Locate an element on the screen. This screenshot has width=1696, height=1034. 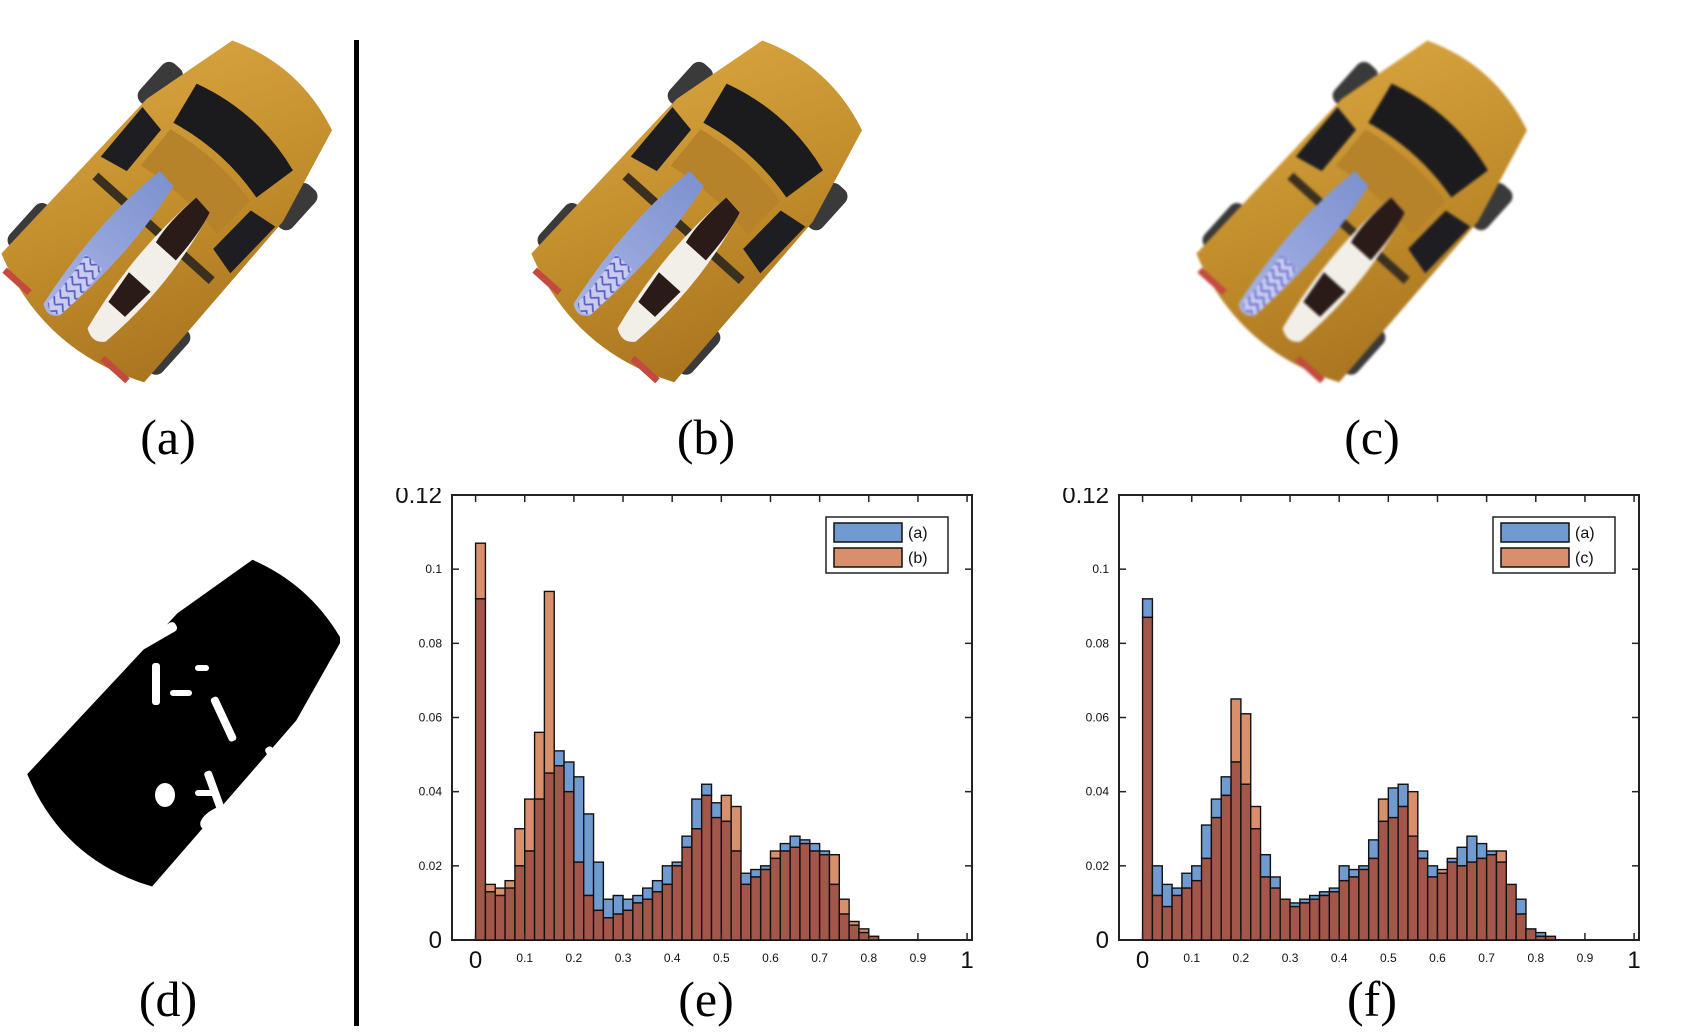
x-tick-label: 0.7 is located at coordinates (1486, 958).